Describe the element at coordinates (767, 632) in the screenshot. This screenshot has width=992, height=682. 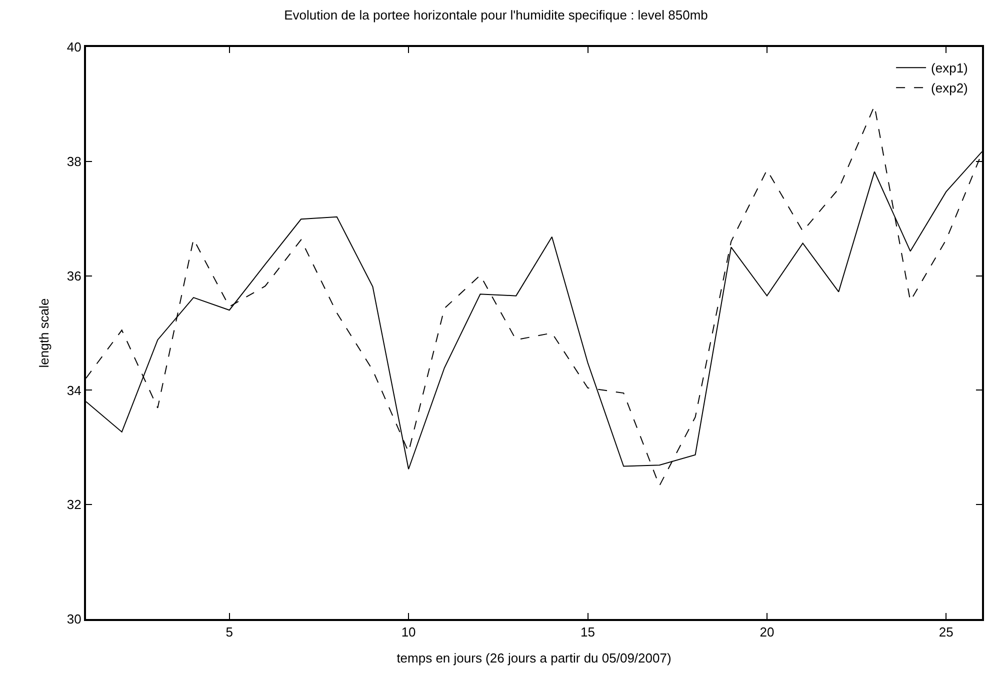
I see `x-tick-label: 20` at that location.